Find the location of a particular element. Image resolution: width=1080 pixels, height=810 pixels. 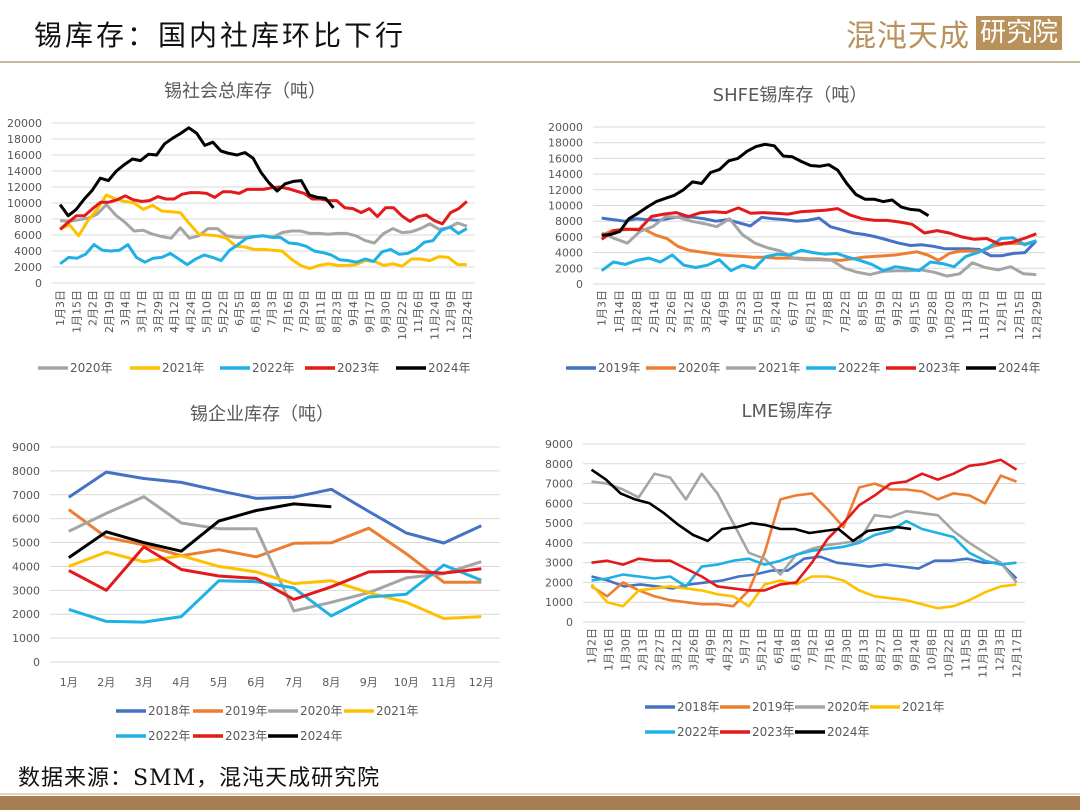

page-title: 锡库存：国内社库环比下行 is located at coordinates (220, 35).